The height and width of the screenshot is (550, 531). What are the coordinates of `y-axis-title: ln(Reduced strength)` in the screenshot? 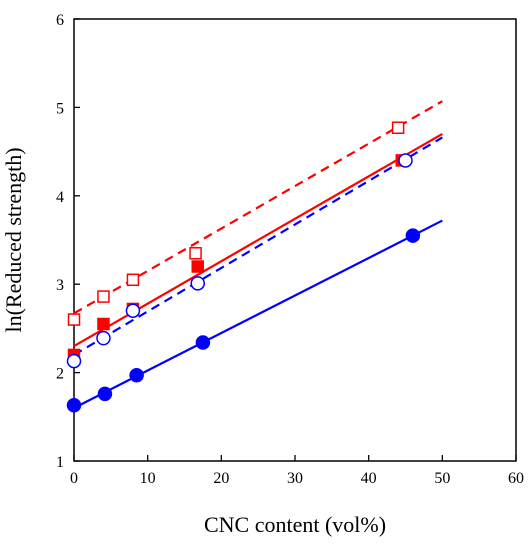 It's located at (13, 239).